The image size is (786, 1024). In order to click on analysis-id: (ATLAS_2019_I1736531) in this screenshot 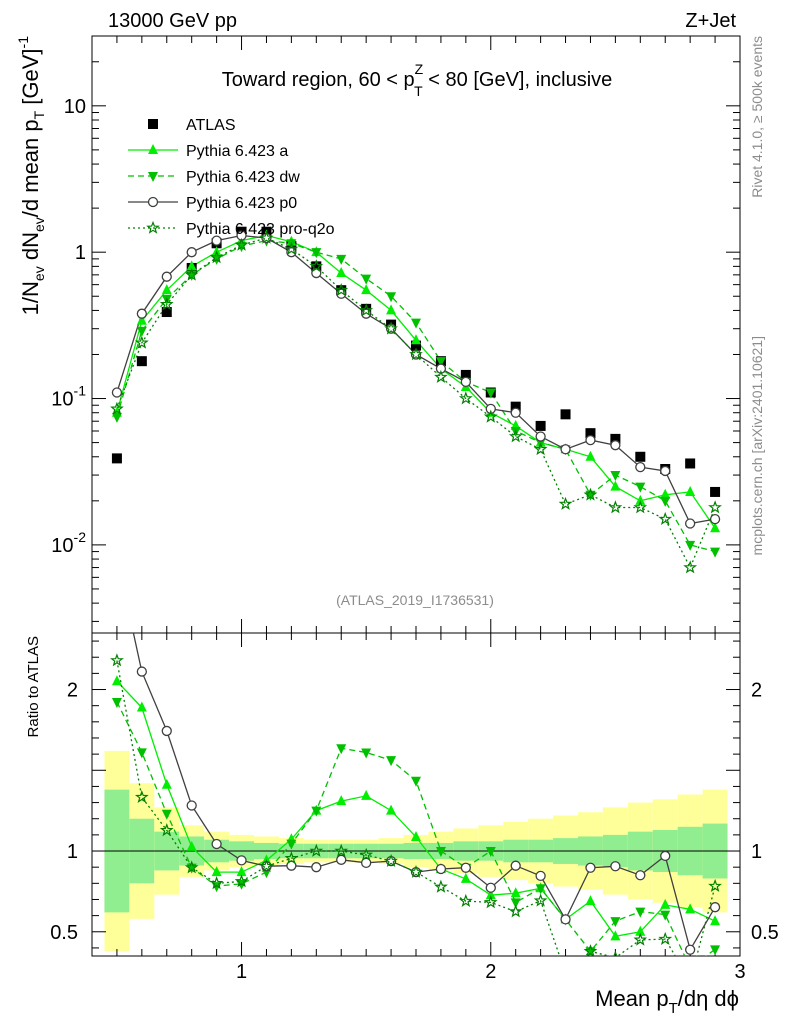, I will do `click(415, 600)`.